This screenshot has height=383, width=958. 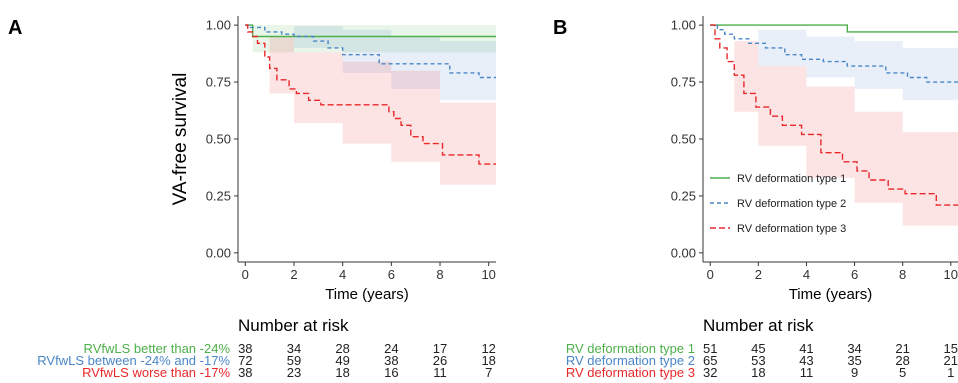 What do you see at coordinates (440, 348) in the screenshot?
I see `risk-count: 17` at bounding box center [440, 348].